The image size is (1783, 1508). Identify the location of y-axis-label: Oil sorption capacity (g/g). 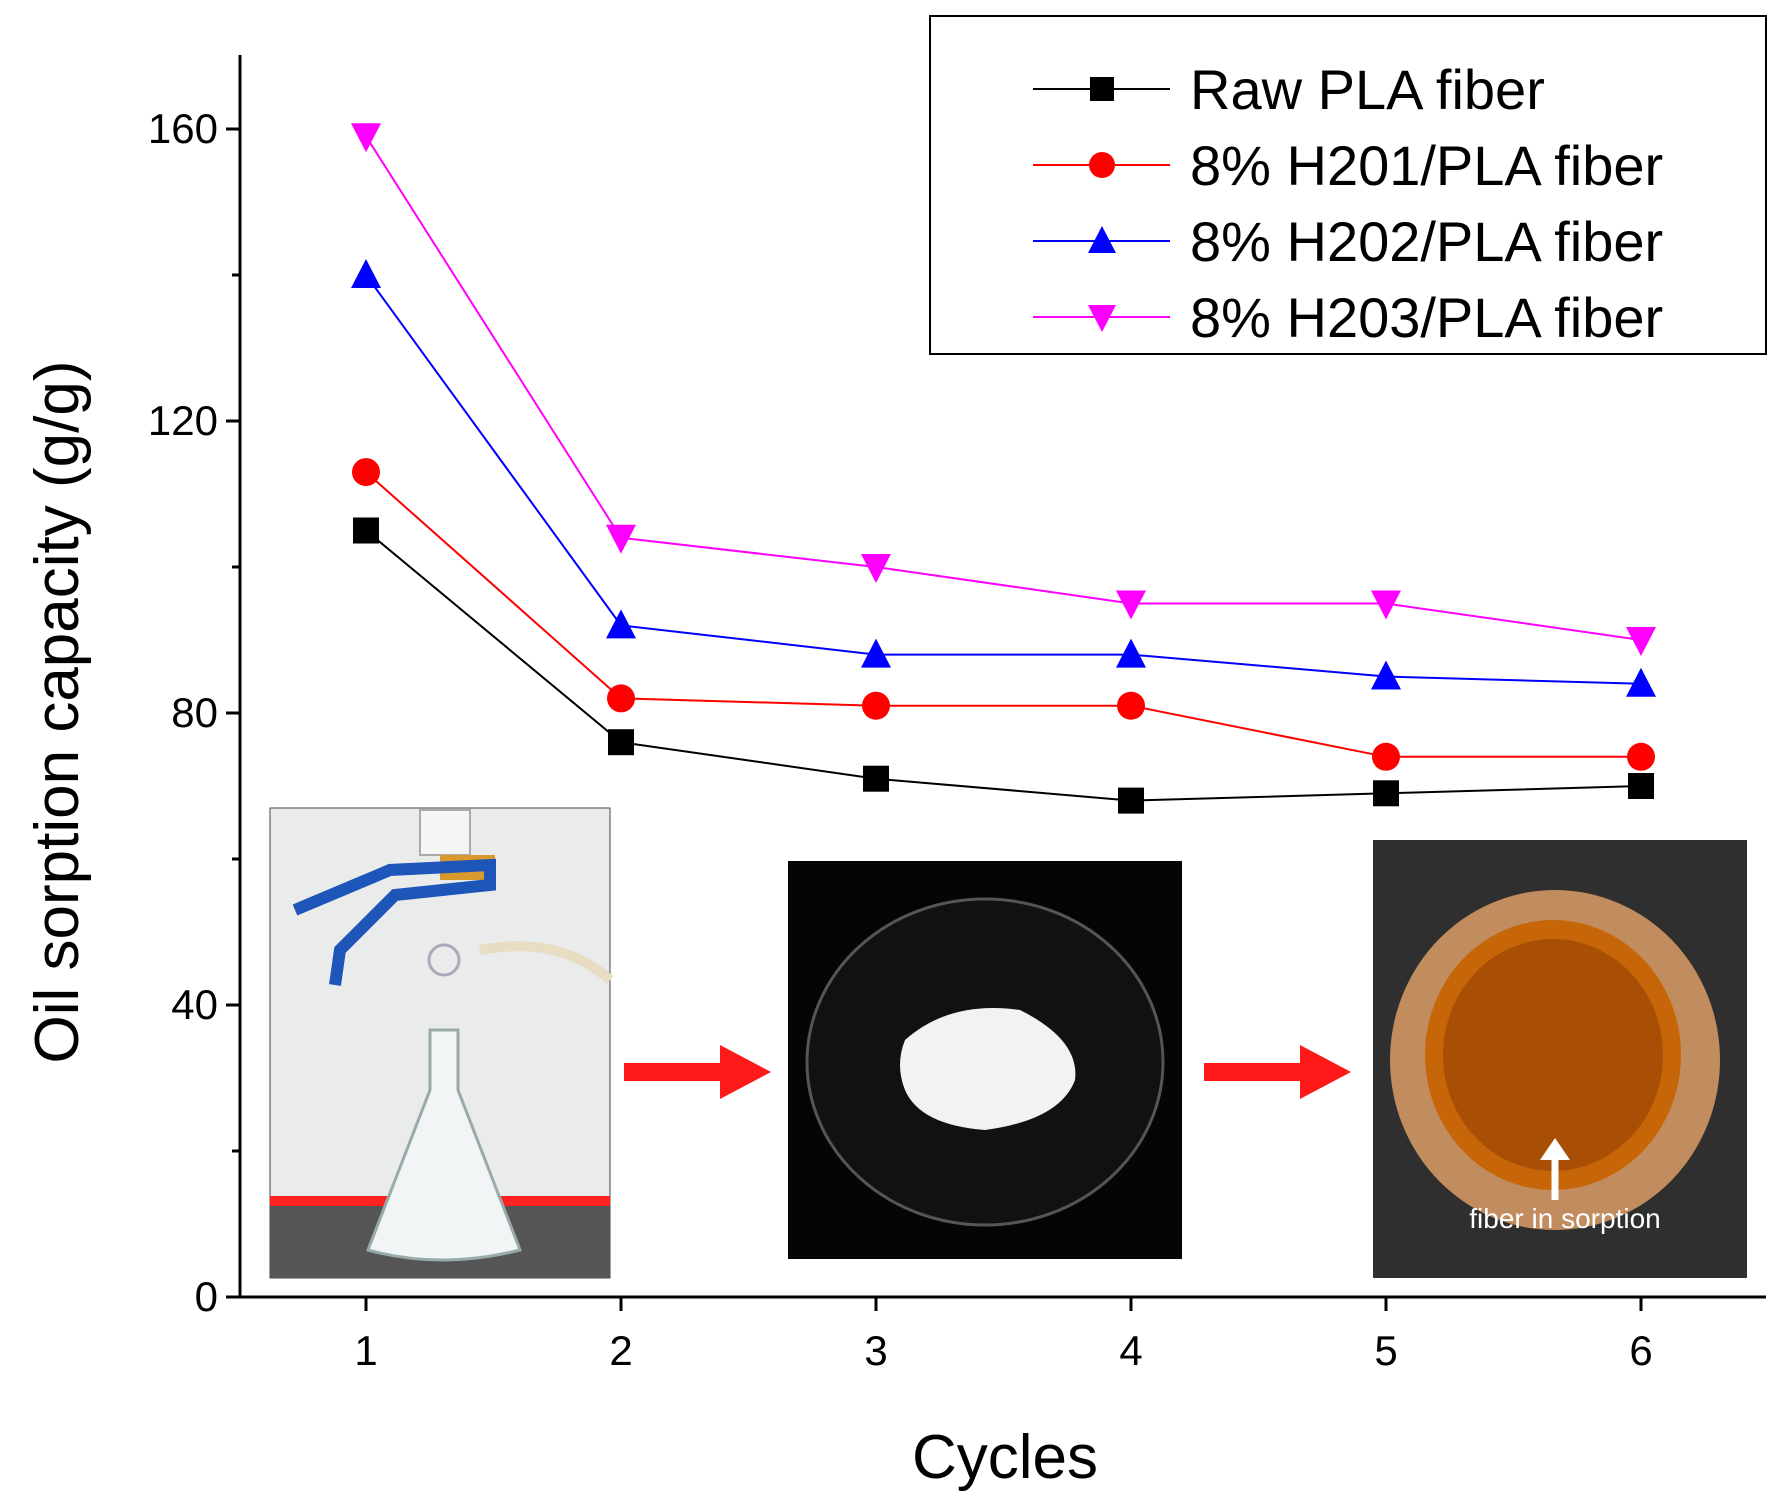
(57, 712).